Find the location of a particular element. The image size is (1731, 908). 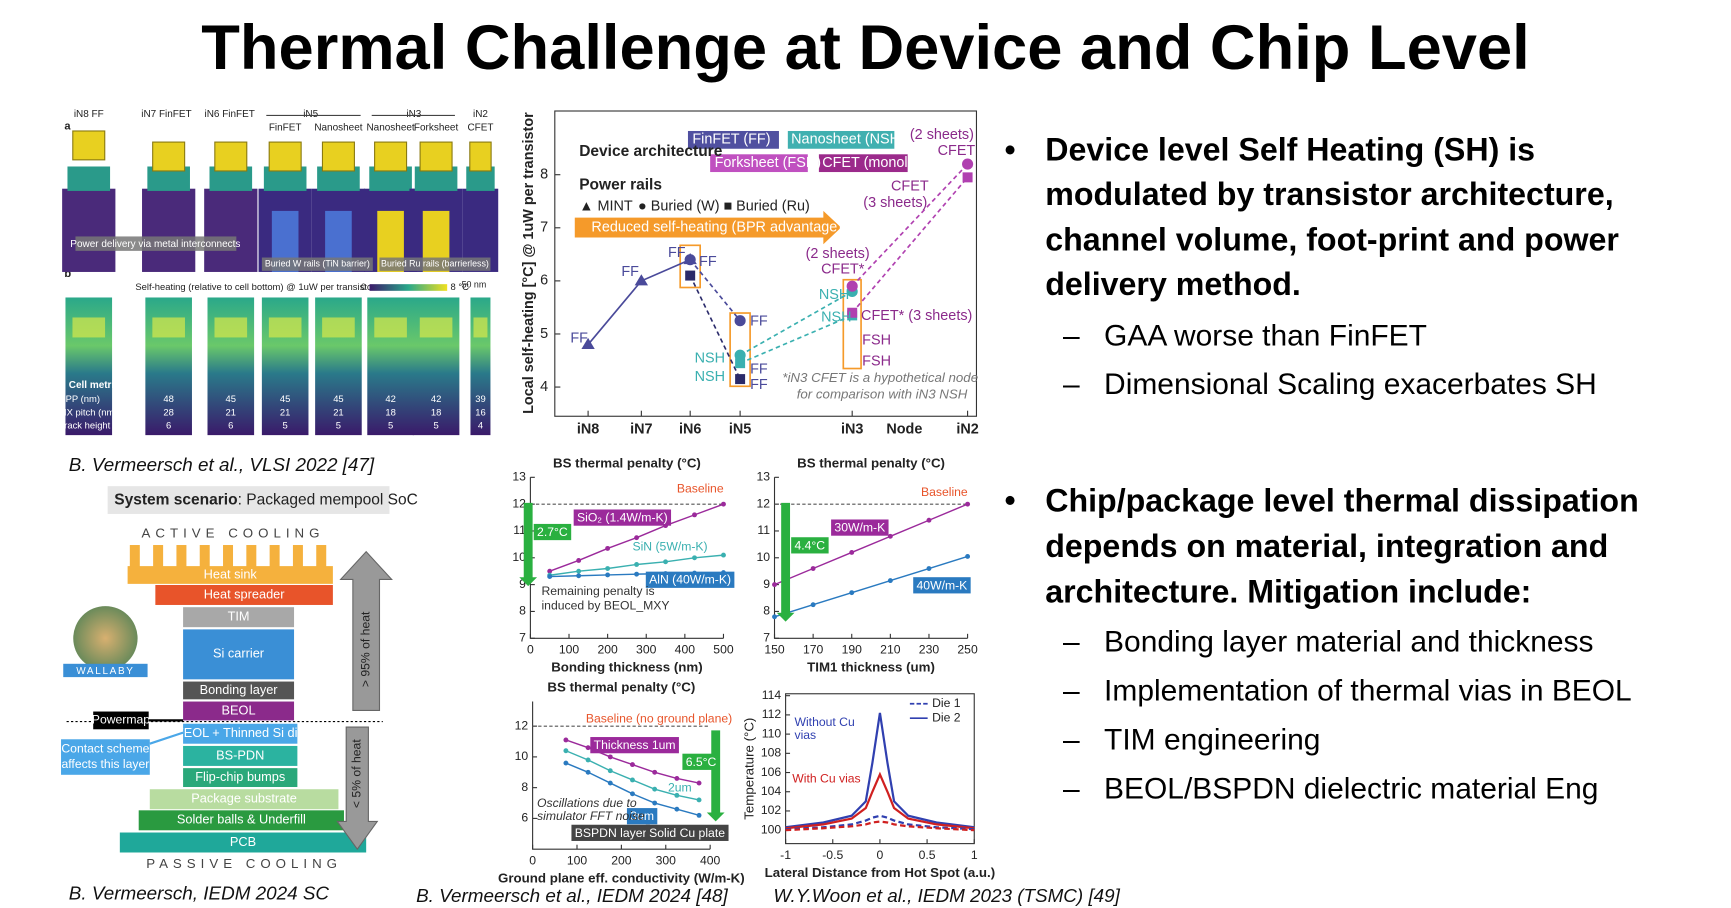

y-tick-label: 8 is located at coordinates (766, 611).